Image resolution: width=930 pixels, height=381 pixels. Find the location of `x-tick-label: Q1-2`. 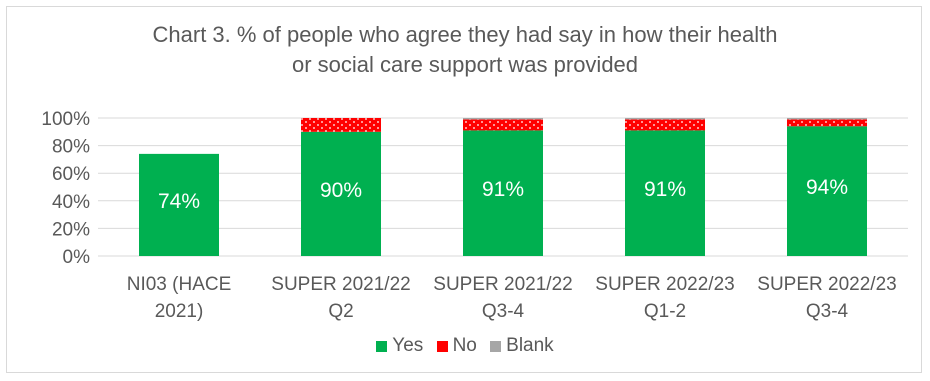

x-tick-label: Q1-2 is located at coordinates (665, 311).